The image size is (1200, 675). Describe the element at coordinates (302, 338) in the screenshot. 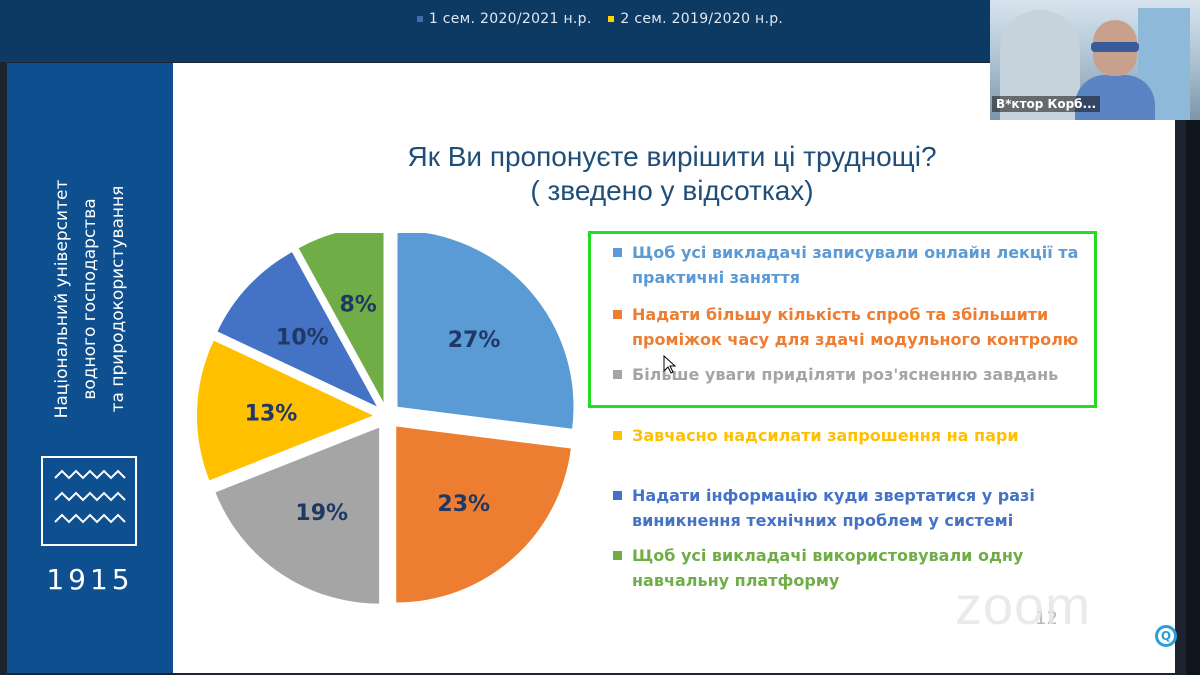

I see `pie-data-label: 10%` at that location.